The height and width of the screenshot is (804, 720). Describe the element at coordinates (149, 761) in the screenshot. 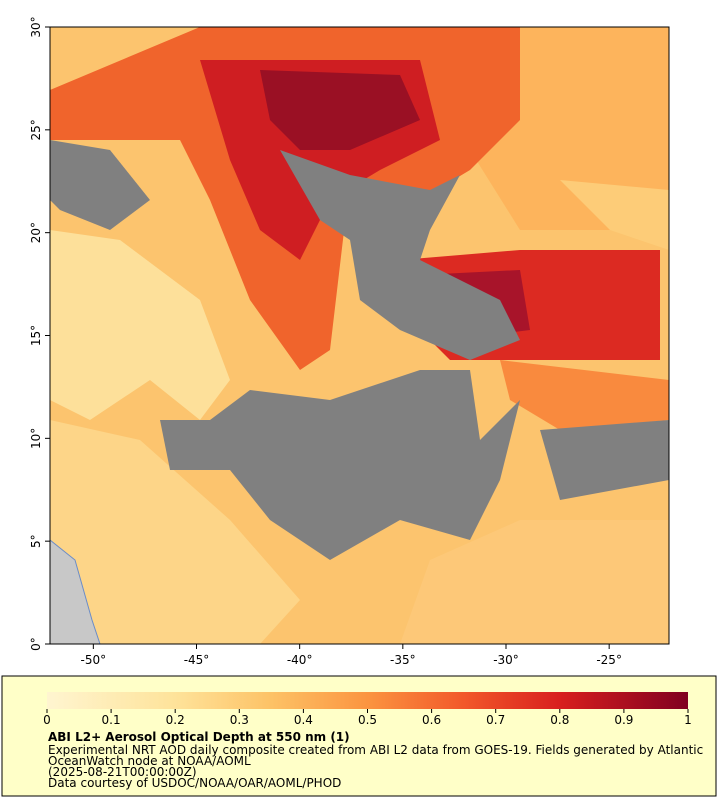

I see `description: OceanWatch node at NOAA/AOML` at that location.